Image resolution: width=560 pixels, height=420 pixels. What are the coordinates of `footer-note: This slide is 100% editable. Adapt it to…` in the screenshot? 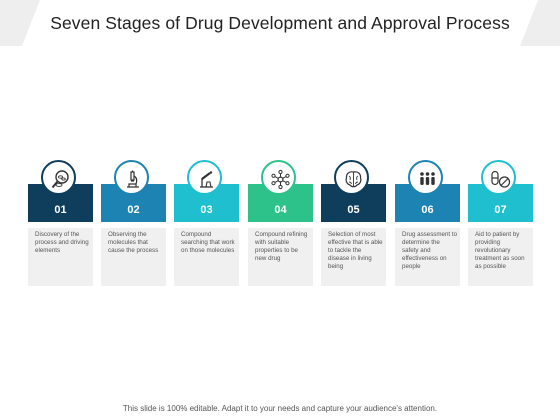 It's located at (280, 408).